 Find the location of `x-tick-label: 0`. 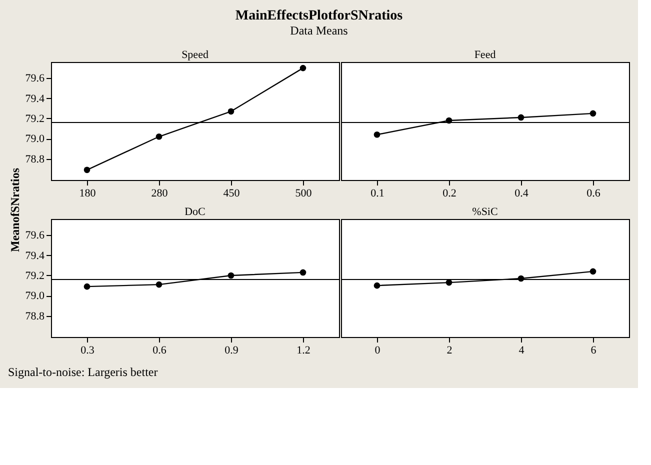

x-tick-label: 0 is located at coordinates (377, 350).